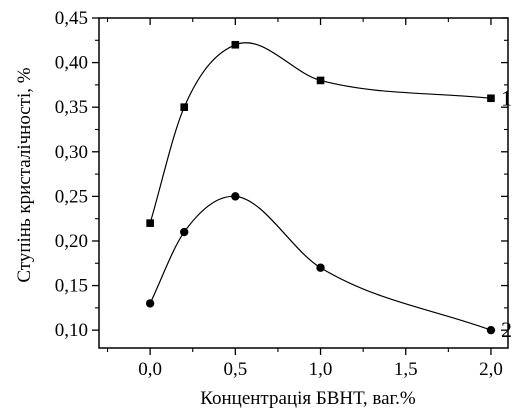  I want to click on x-tick-label: 1,5, so click(406, 369).